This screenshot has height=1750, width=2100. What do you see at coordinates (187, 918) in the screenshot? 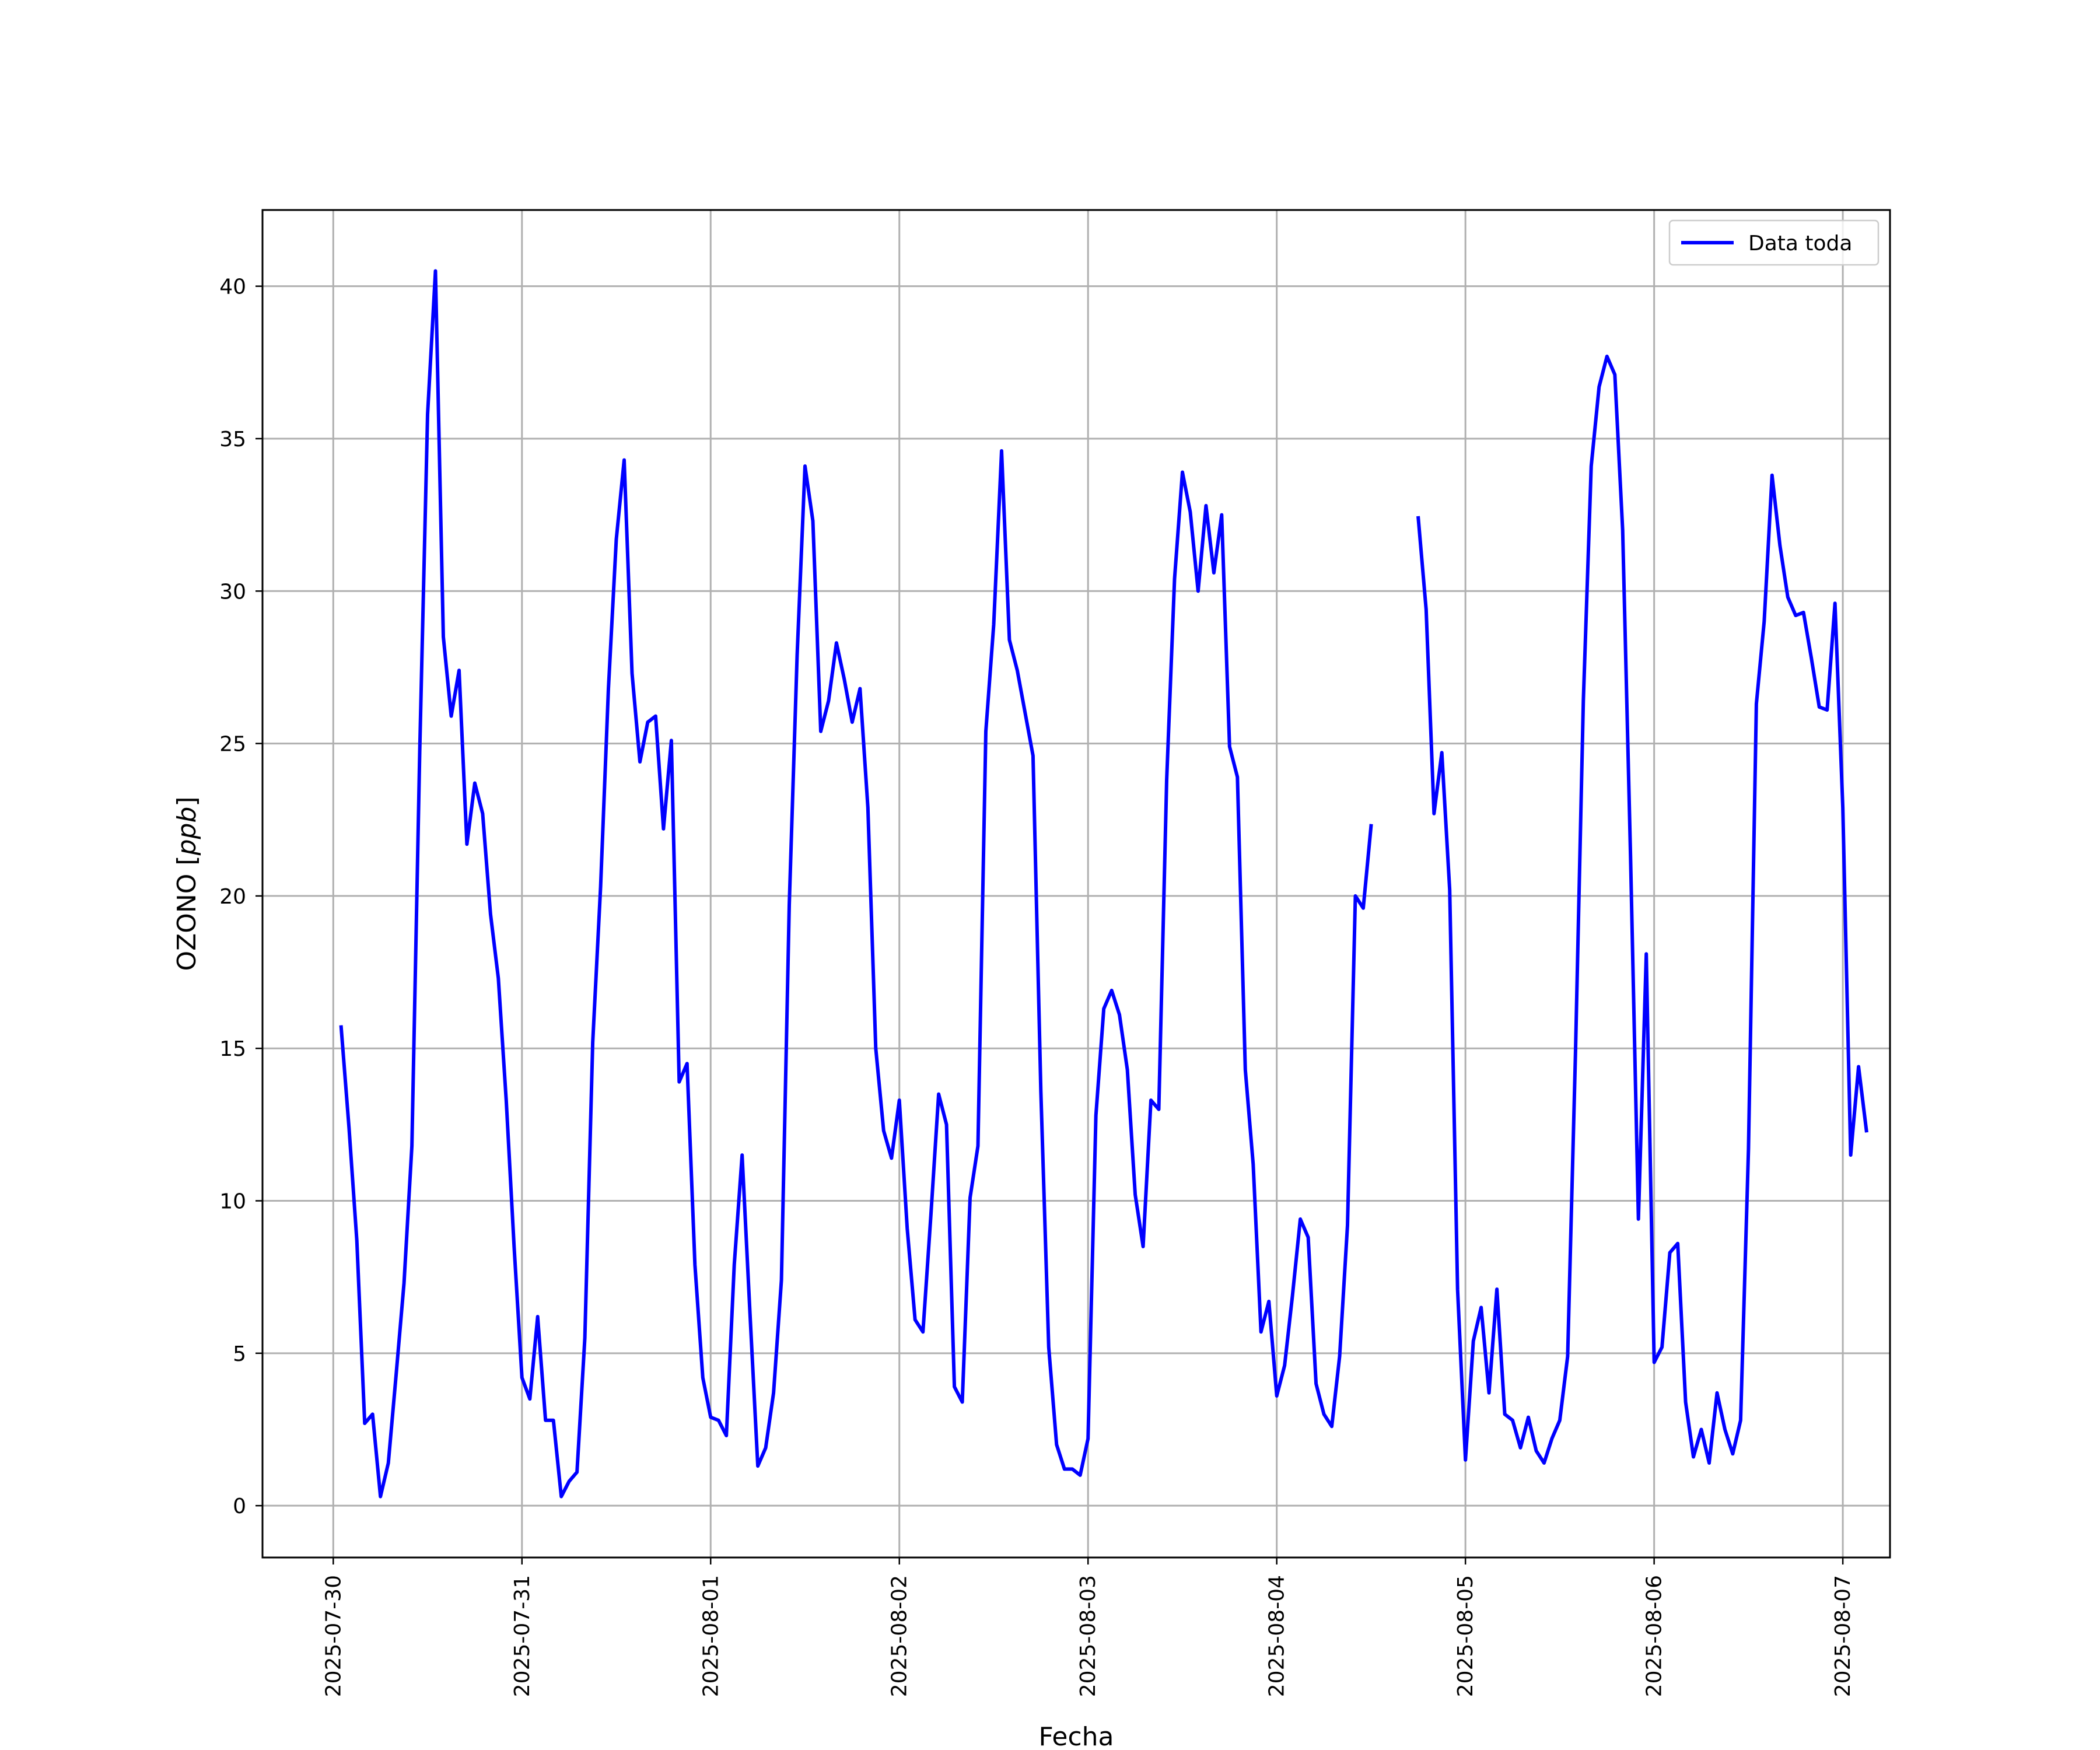
I see `y-axis-title-main: OZONO` at bounding box center [187, 918].